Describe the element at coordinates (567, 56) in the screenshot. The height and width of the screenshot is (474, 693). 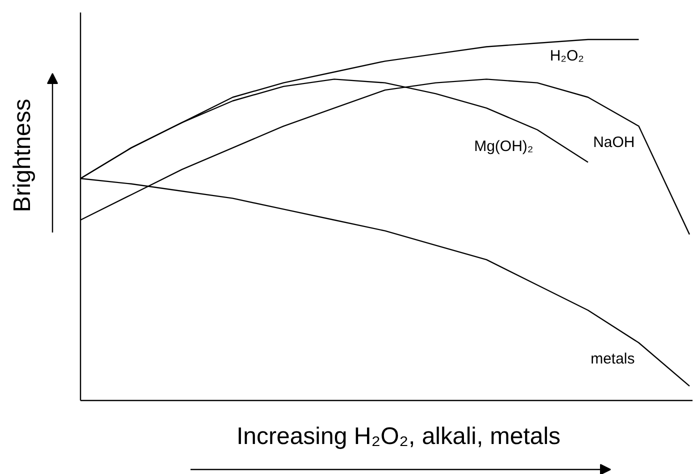
I see `series-label: H₂O₂` at that location.